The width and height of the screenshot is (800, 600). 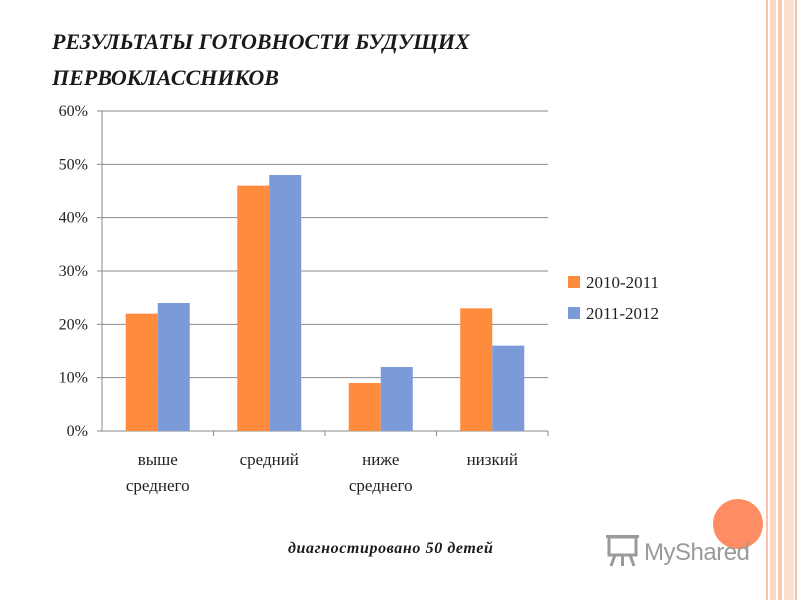 I want to click on y-tick-label: 30%, so click(x=73, y=271).